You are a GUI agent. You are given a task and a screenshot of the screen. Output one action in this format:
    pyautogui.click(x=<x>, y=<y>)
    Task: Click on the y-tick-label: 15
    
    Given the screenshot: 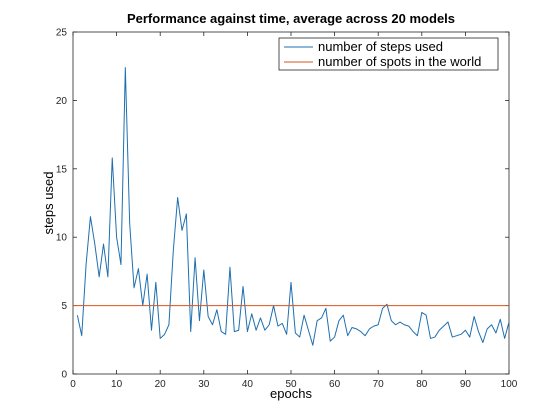 What is the action you would take?
    pyautogui.click(x=62, y=169)
    